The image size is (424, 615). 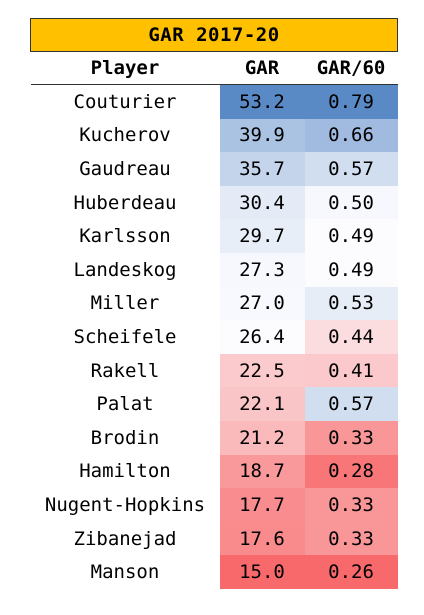 I want to click on title-row: GAR 2017-20, so click(x=214, y=35).